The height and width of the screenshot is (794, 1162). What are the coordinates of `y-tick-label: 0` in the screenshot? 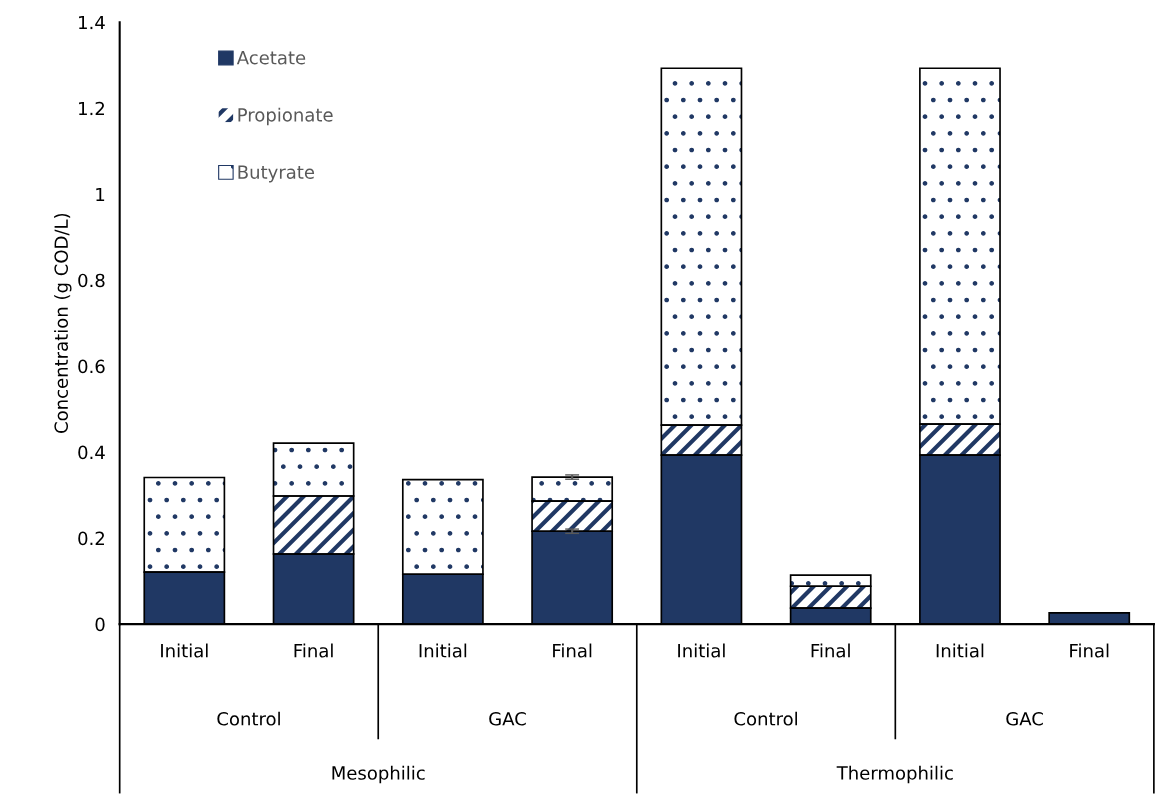 It's located at (100, 624).